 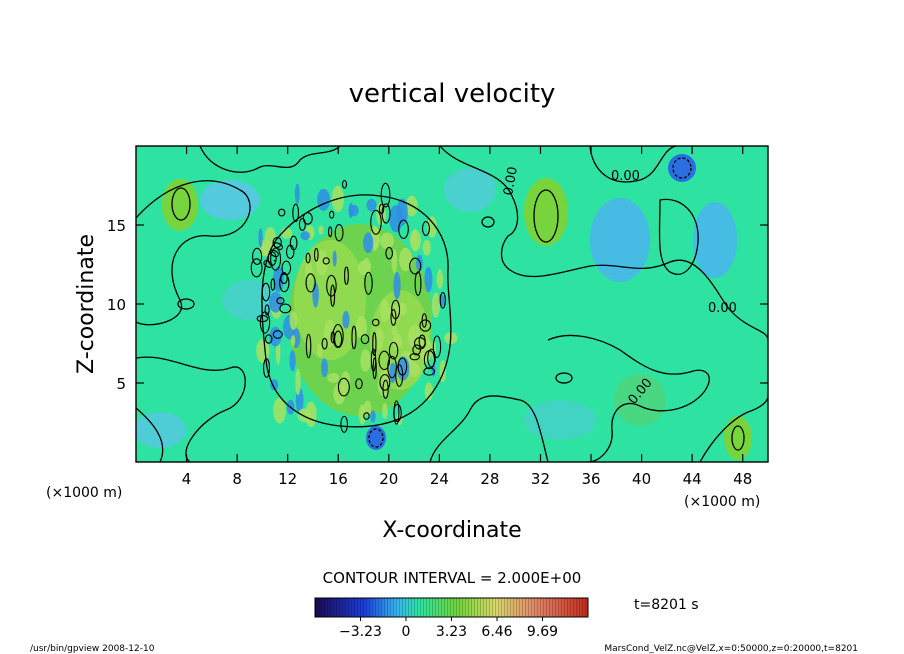 What do you see at coordinates (448, 628) in the screenshot?
I see `colorbar-ticks: −3.23 0 3.23 6.46 9.69` at bounding box center [448, 628].